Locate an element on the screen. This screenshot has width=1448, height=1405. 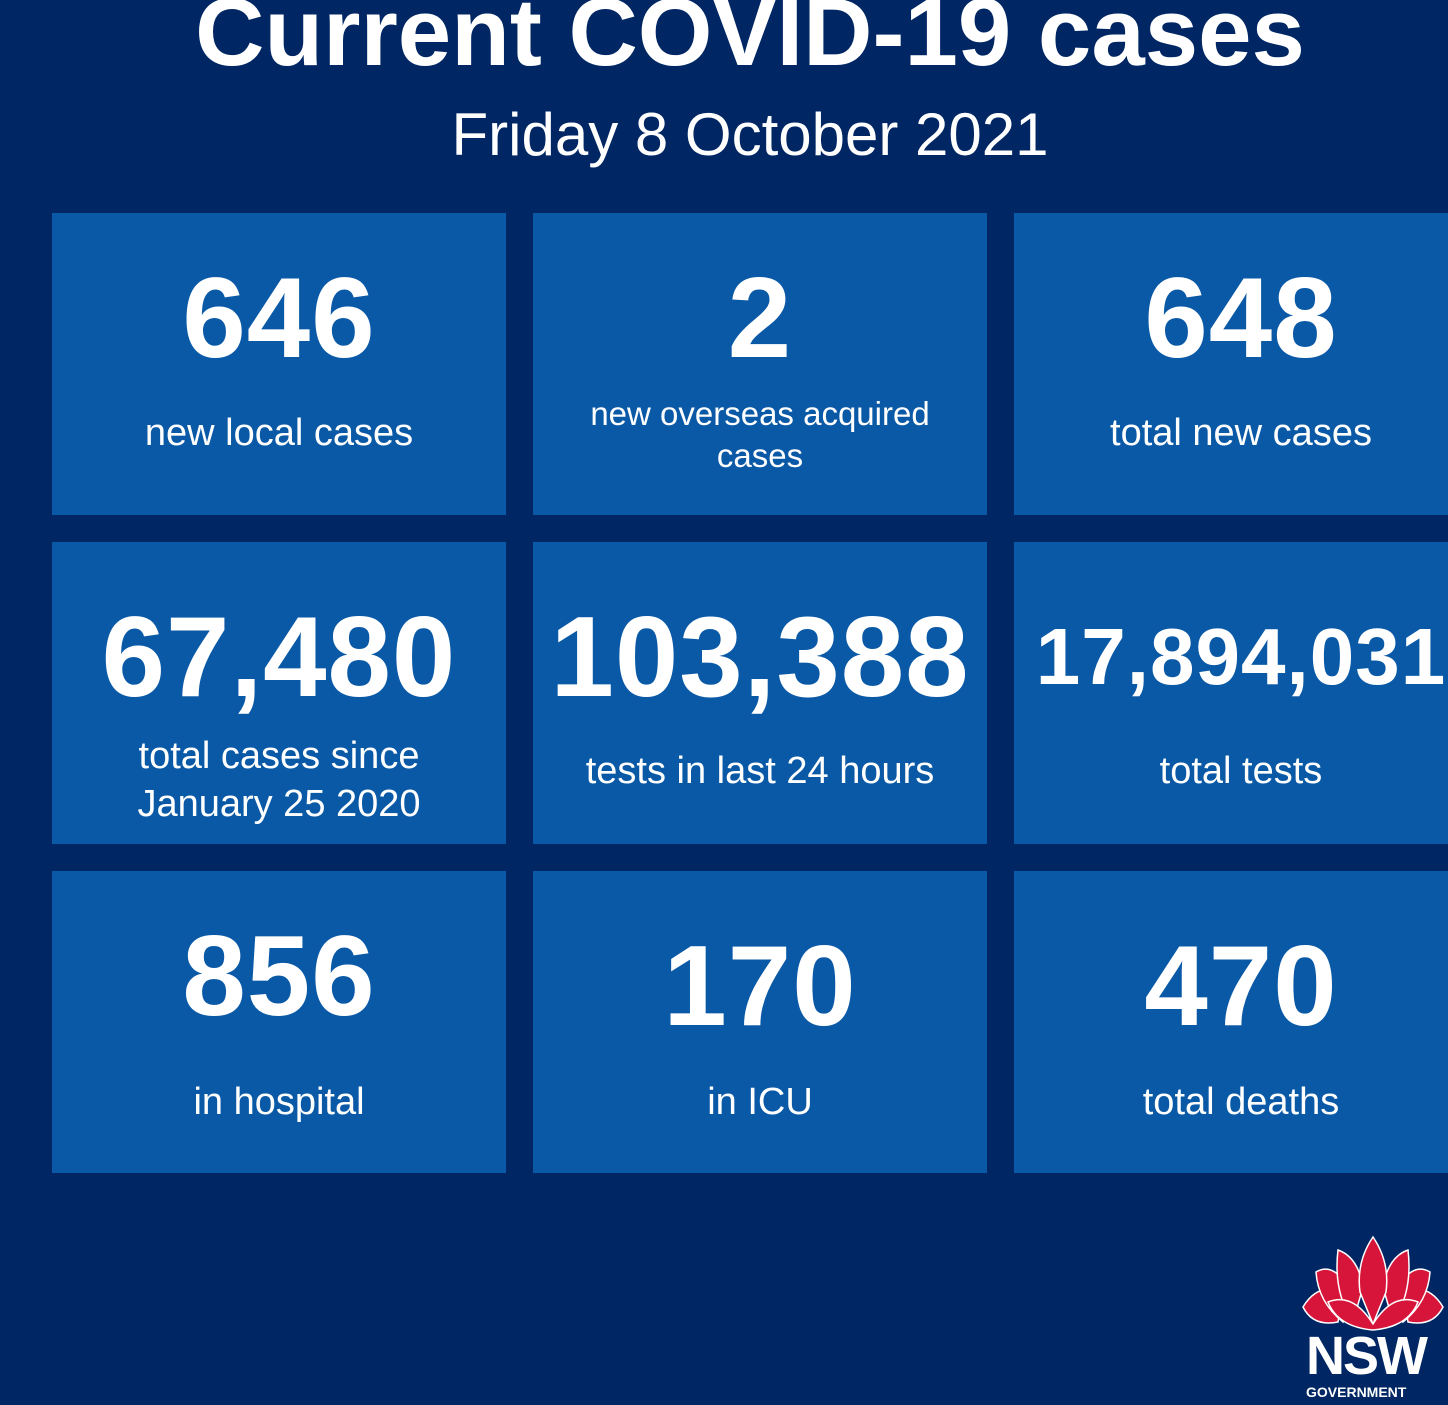
stat-label: in hospital is located at coordinates (279, 1102).